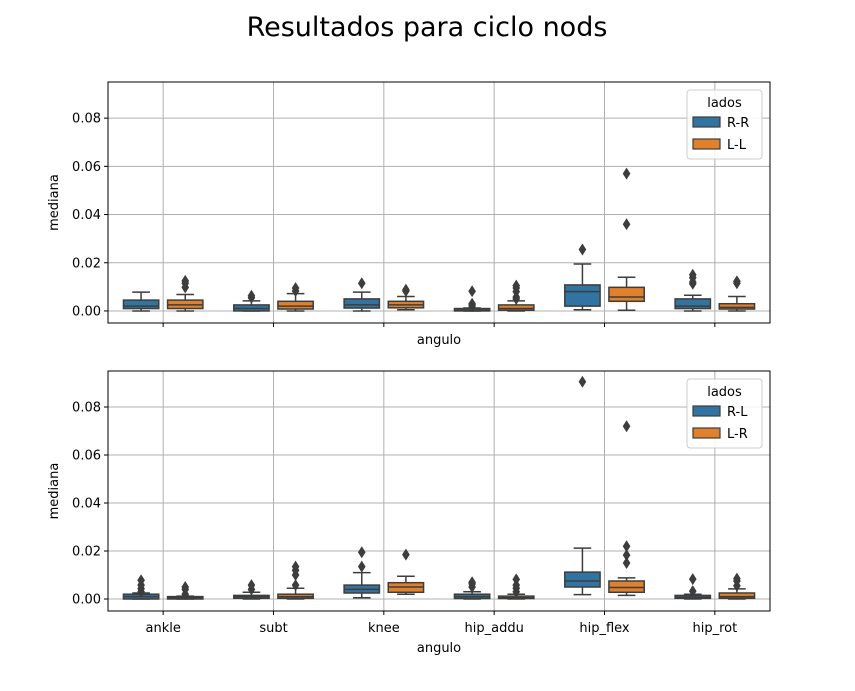 Image resolution: width=855 pixels, height=691 pixels. I want to click on box-L-L-ankle, so click(185, 293).